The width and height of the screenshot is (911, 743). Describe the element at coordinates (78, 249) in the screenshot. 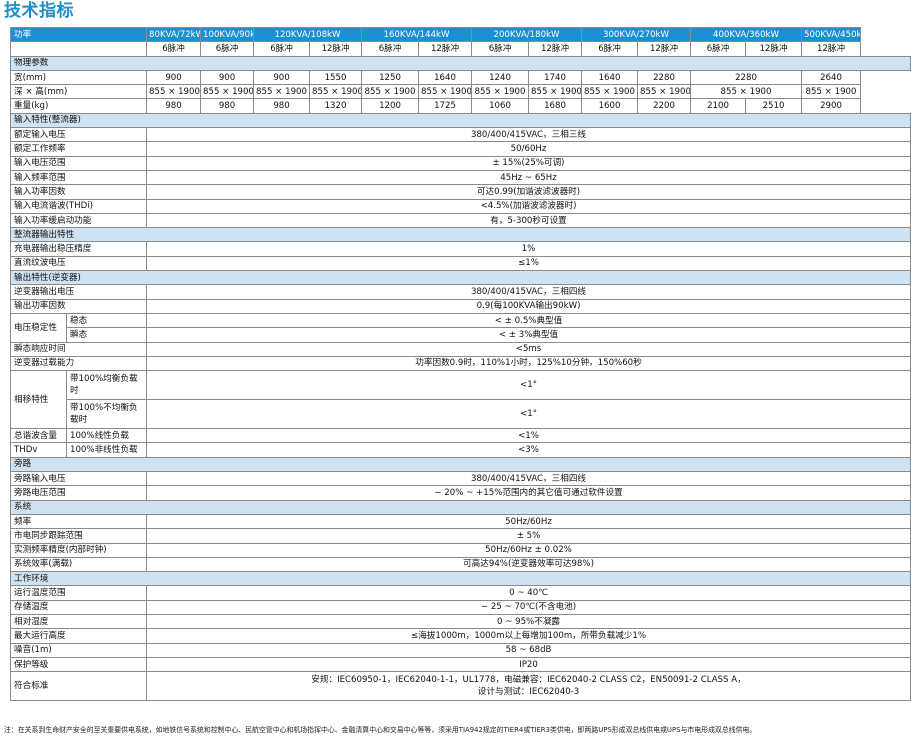

I see `spec-label: 充电器输出稳压精度` at that location.